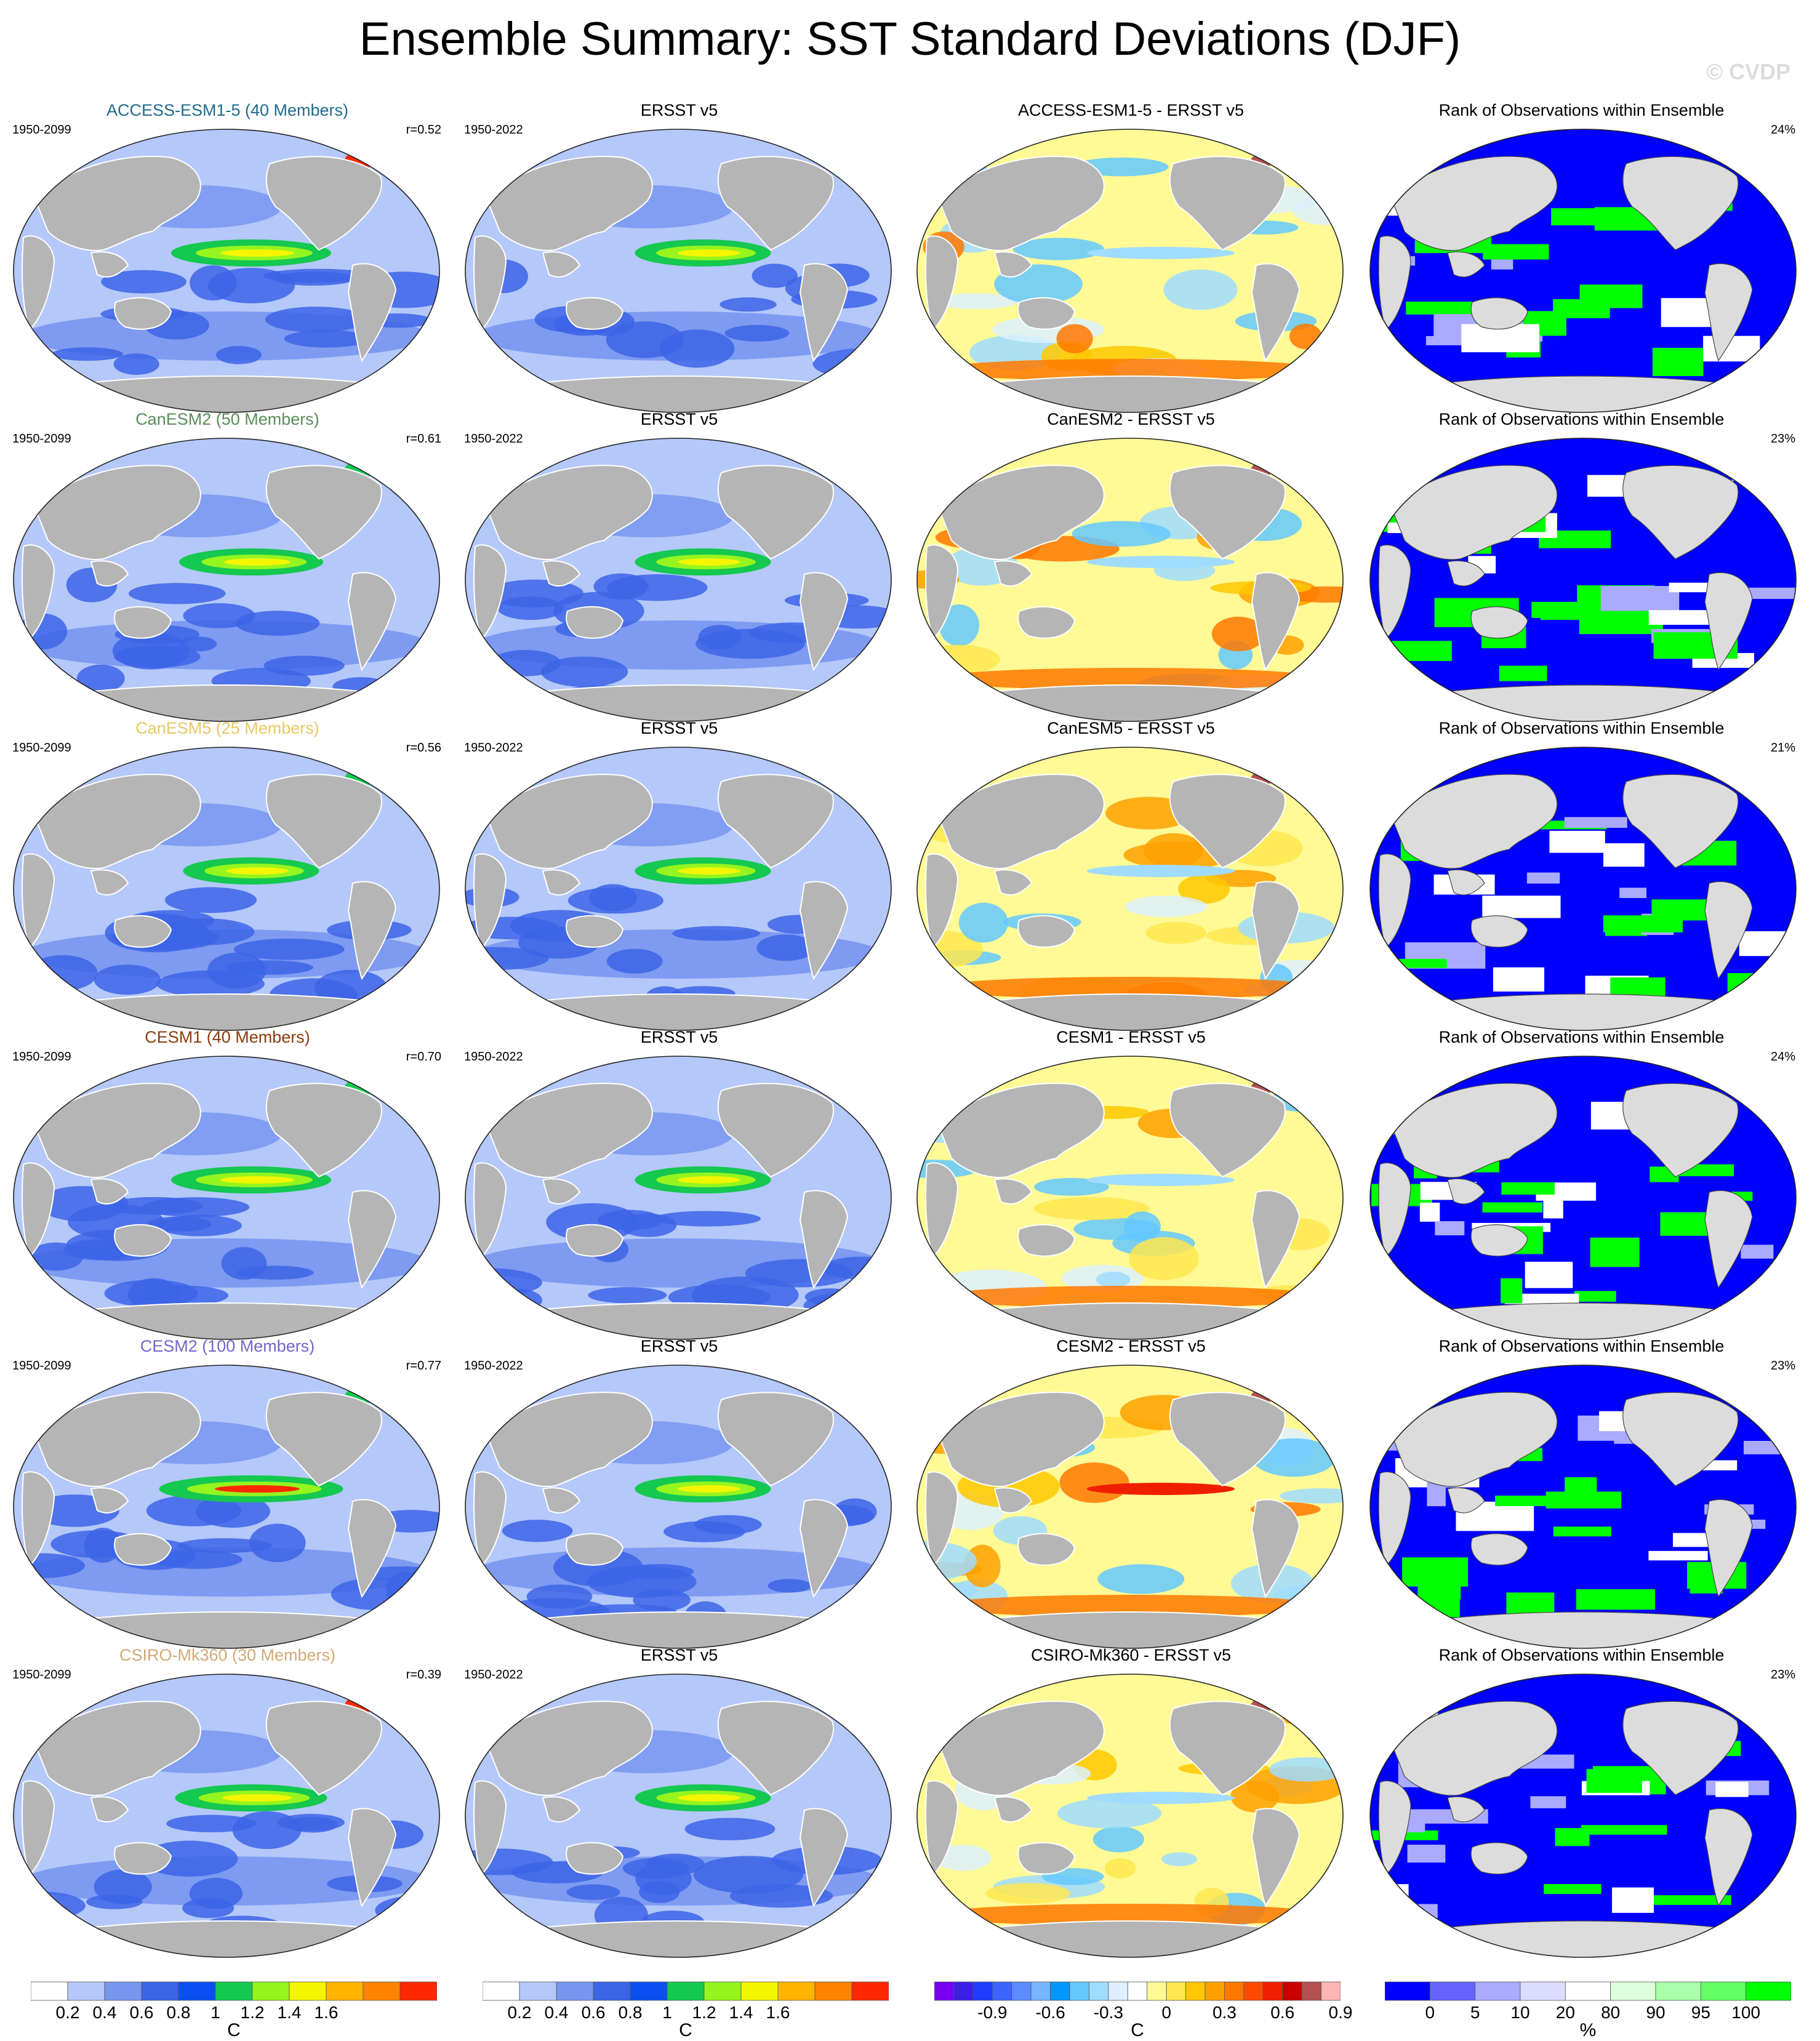 The image size is (1820, 2041). What do you see at coordinates (519, 2013) in the screenshot?
I see `colorbar-tick-label: 0.2` at bounding box center [519, 2013].